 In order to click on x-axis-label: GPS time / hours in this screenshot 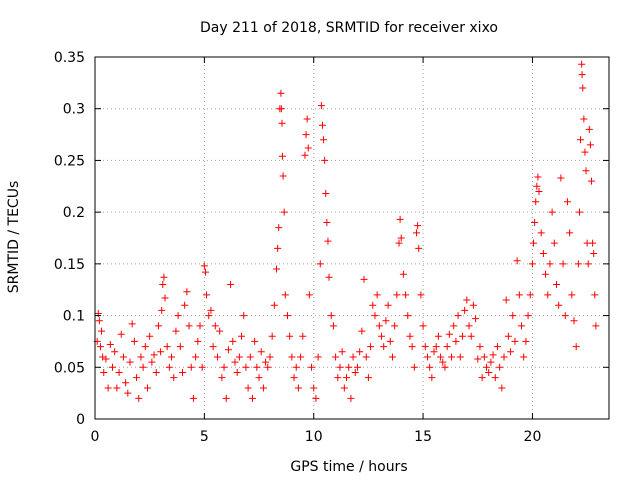, I will do `click(348, 467)`.